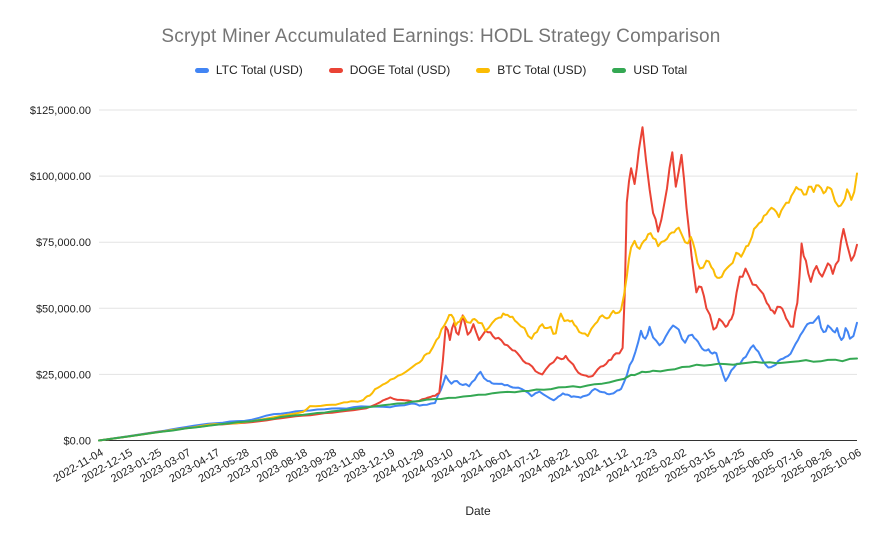  I want to click on legend-item-btc: BTC Total (USD), so click(531, 70).